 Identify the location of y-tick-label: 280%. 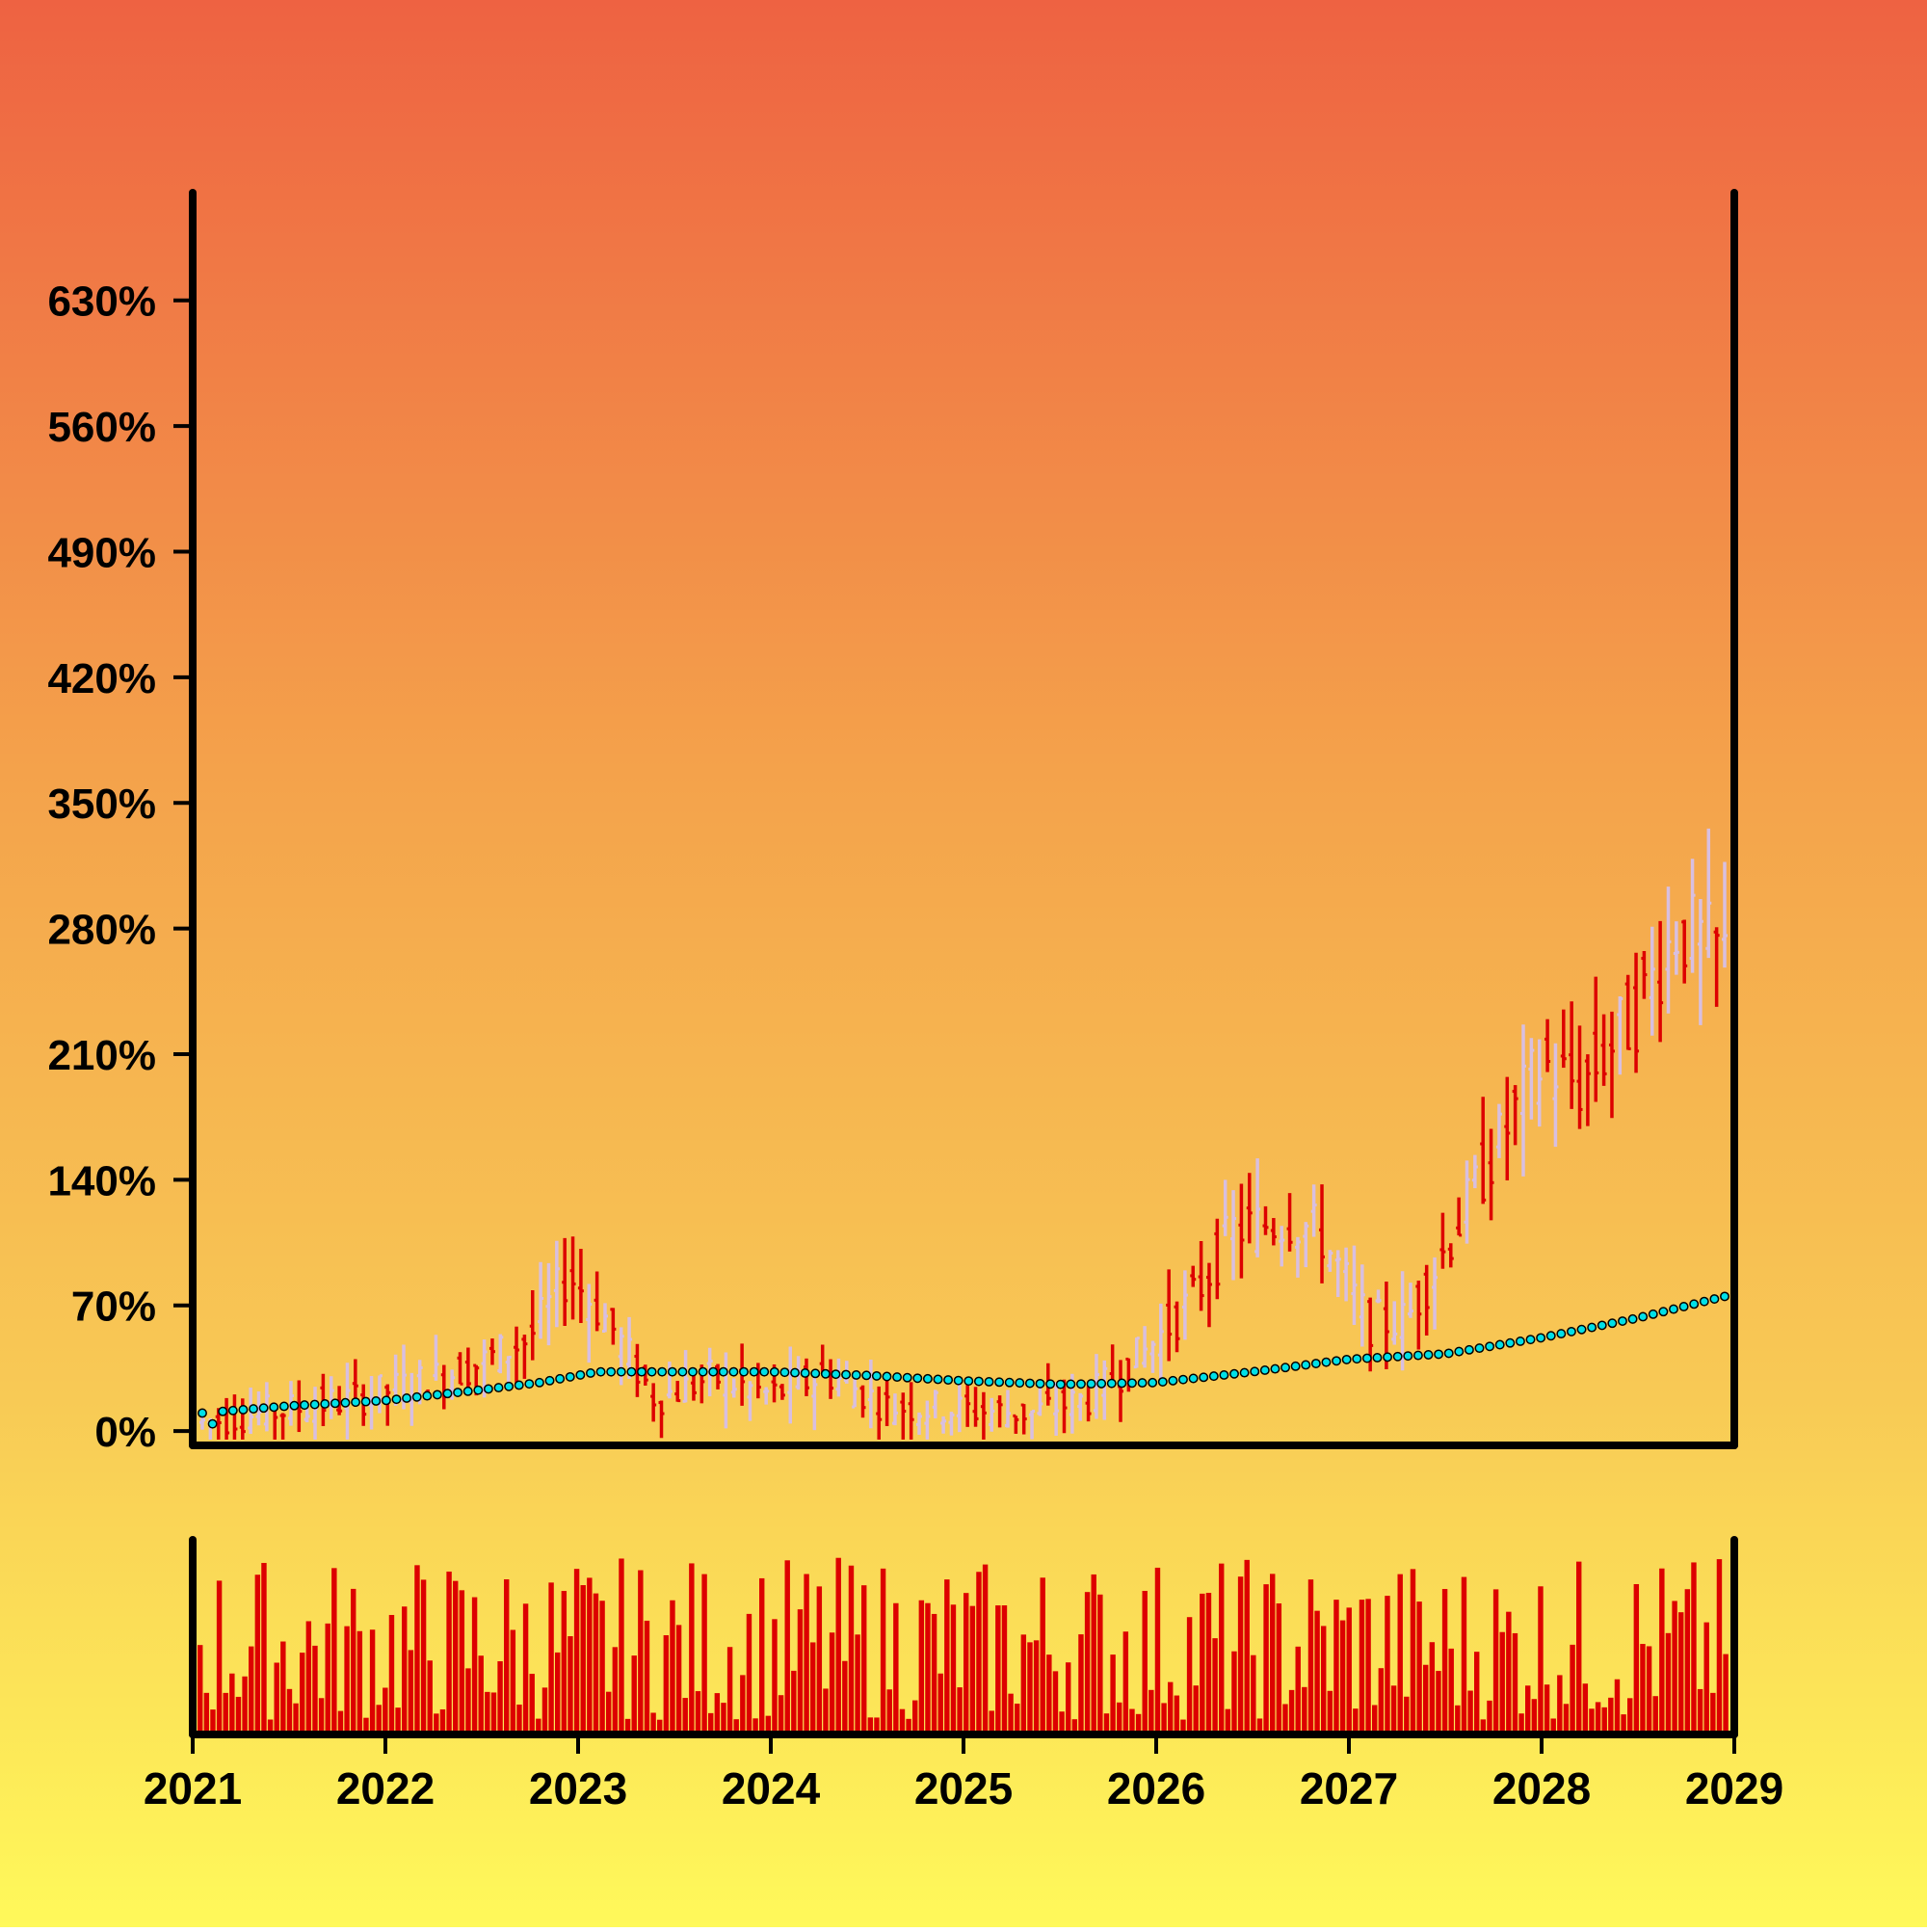
(101, 930).